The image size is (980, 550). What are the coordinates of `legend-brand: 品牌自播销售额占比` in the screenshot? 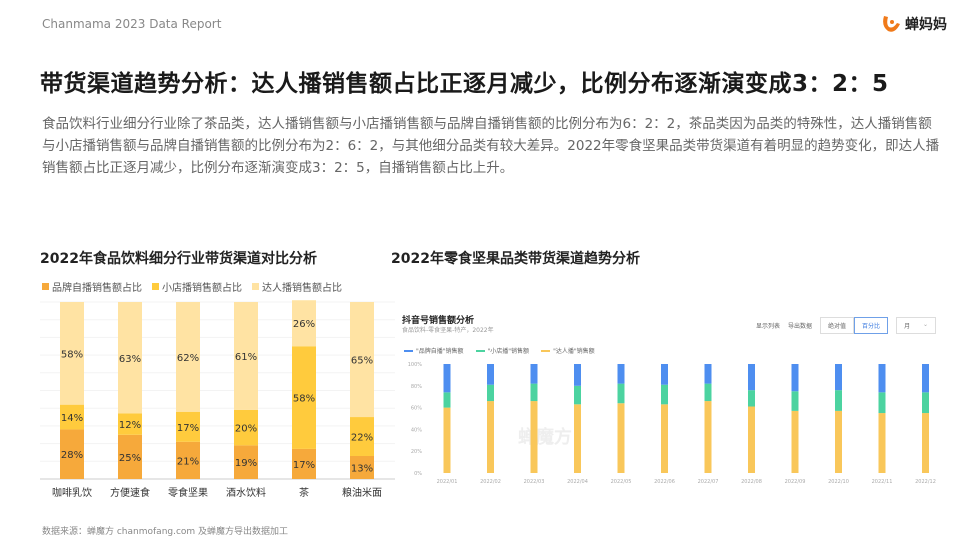 It's located at (92, 286).